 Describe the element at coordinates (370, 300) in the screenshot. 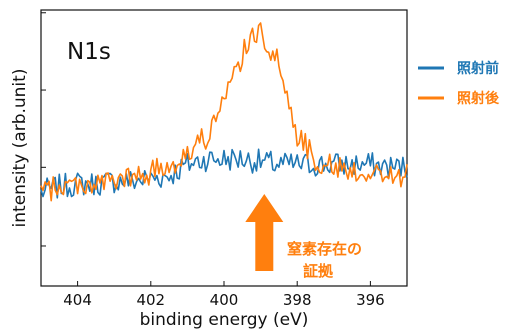

I see `x-tick-label: 396` at that location.